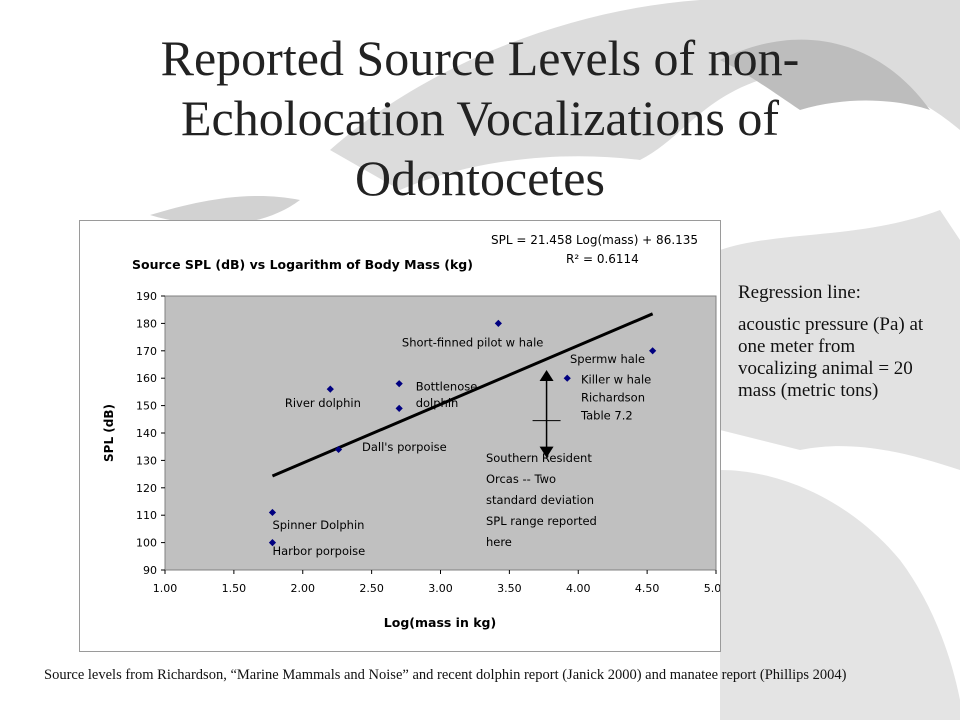  I want to click on orca-annotation-line: here, so click(499, 542).